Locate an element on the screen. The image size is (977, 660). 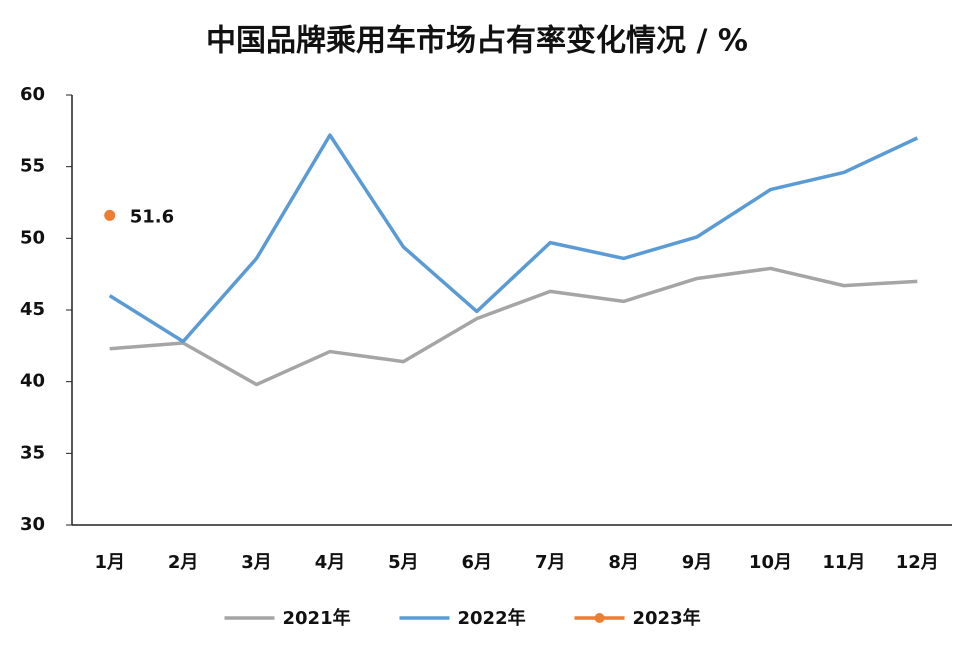
legend-marker is located at coordinates (599, 618).